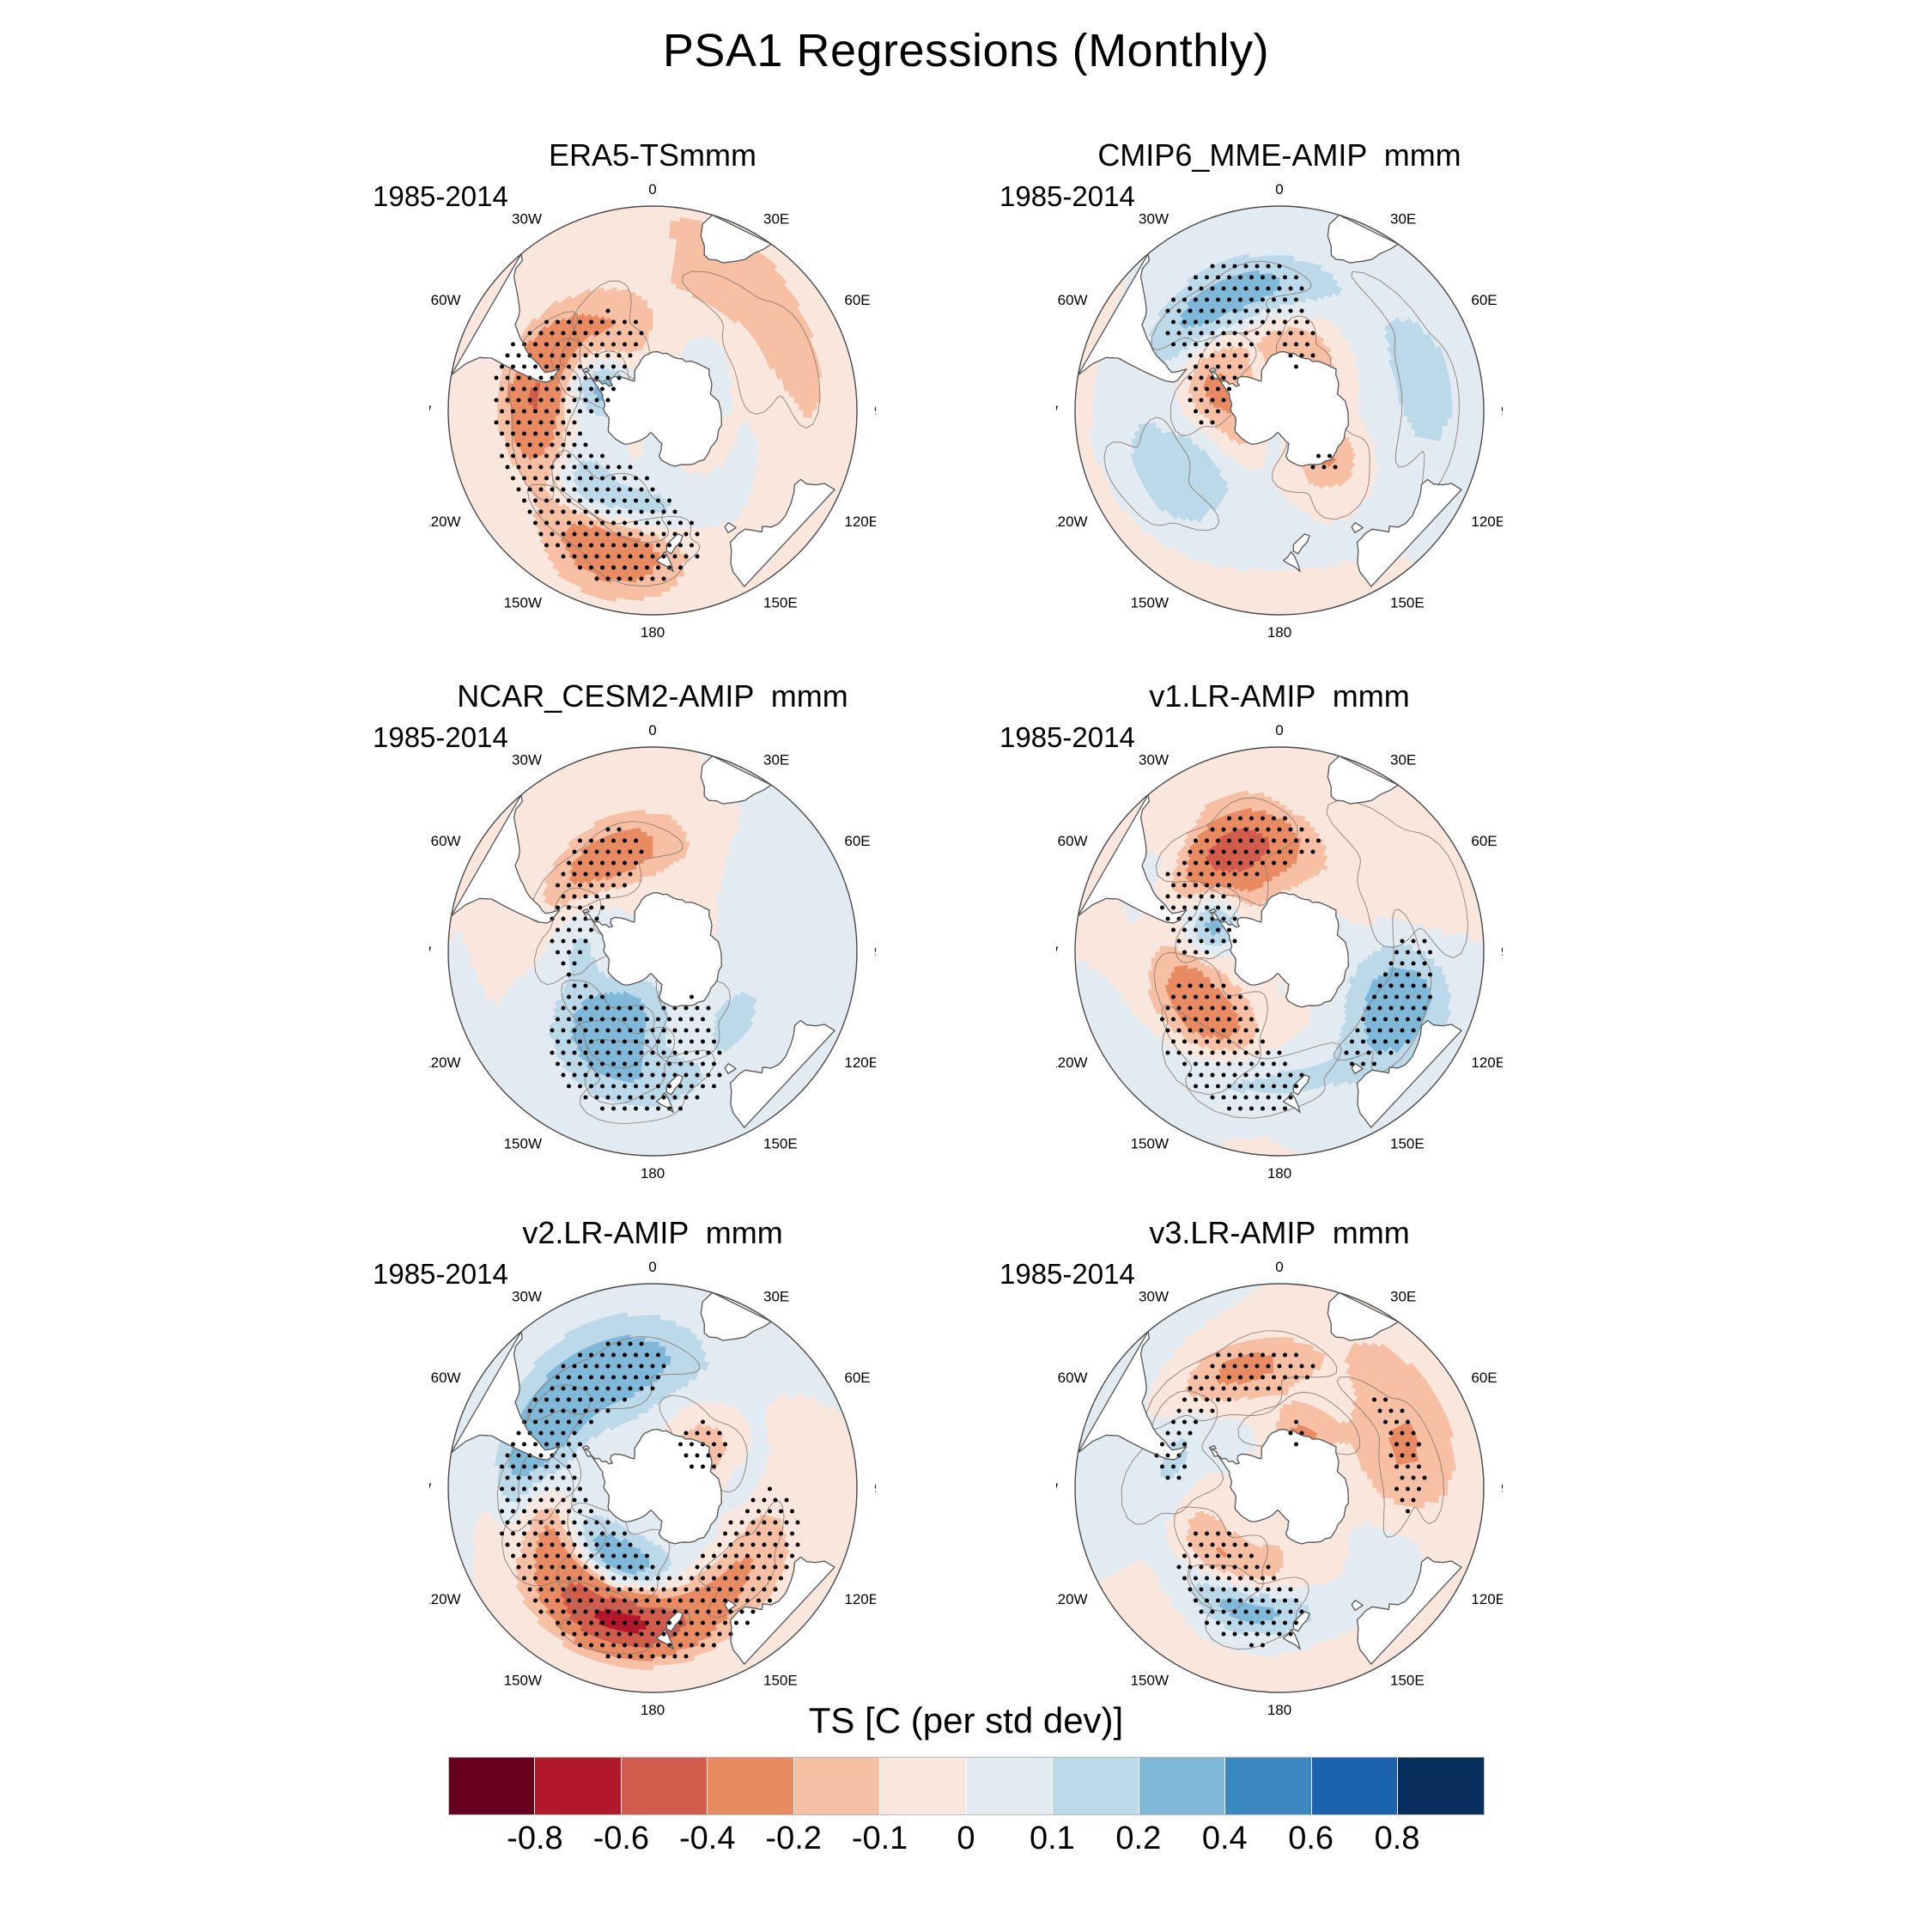 Image resolution: width=1932 pixels, height=1932 pixels. I want to click on colorbar-label: TS [C (per std dev)], so click(966, 1720).